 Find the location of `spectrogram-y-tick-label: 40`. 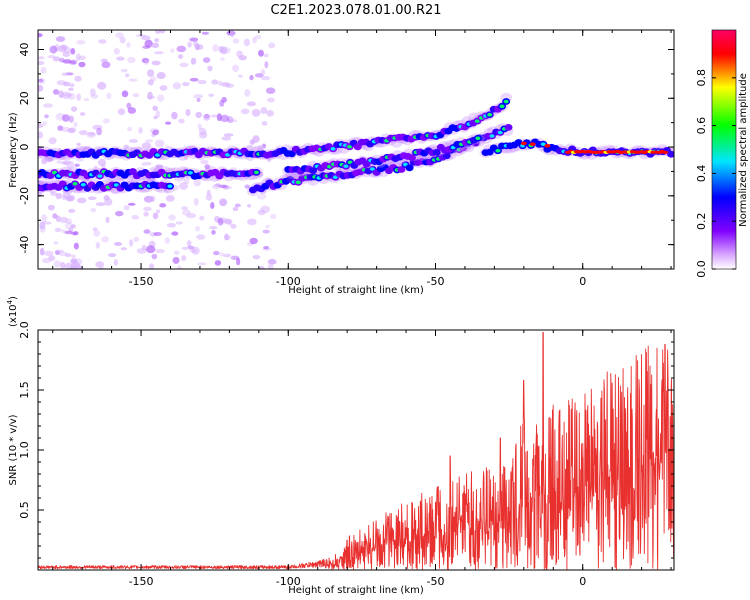

spectrogram-y-tick-label: 40 is located at coordinates (24, 50).